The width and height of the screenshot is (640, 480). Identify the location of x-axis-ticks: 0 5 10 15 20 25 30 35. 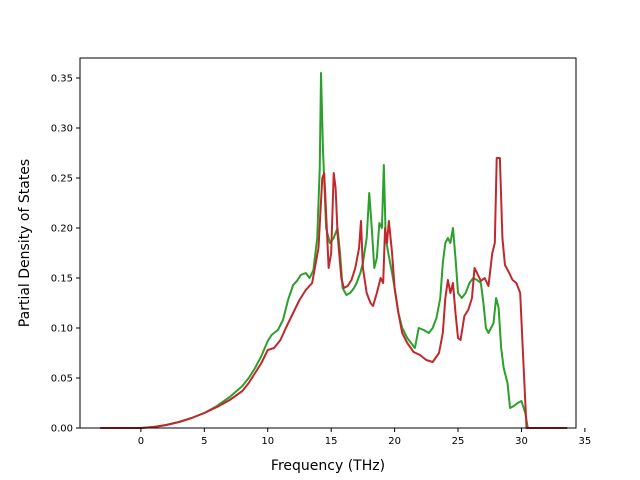
(365, 437).